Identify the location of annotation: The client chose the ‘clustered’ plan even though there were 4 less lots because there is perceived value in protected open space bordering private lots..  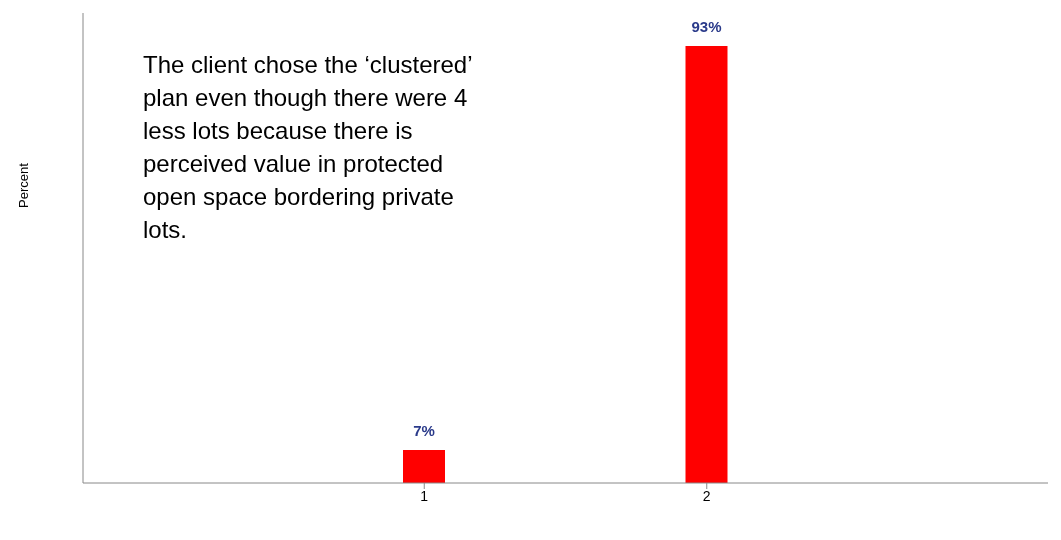
(308, 147).